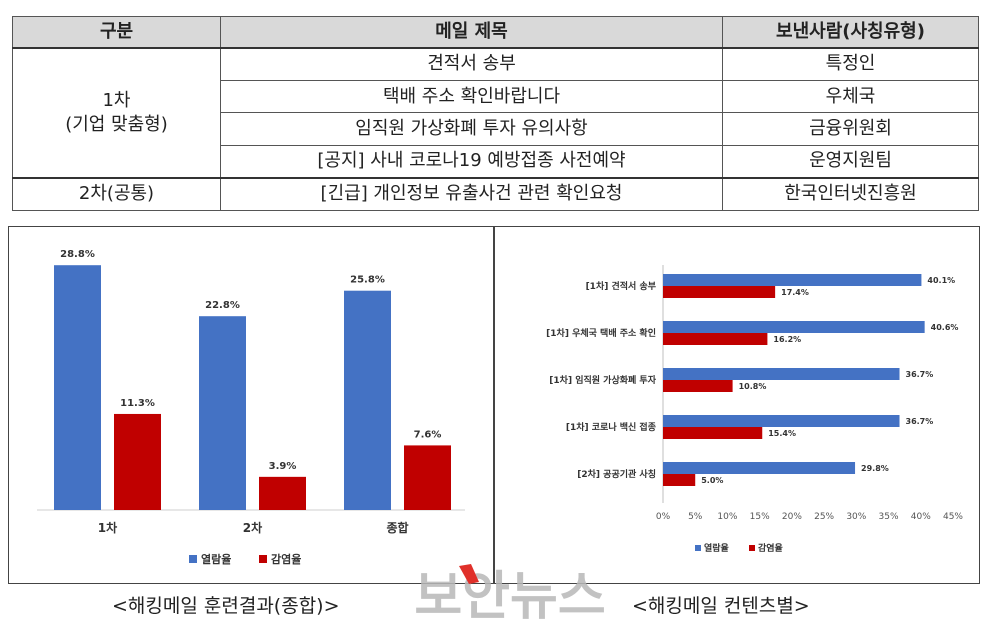  I want to click on table-row: 2차(공통) [긴급] 개인정보 유출사건 관련 확인요청 한국인터넷진흥원, so click(495, 193).